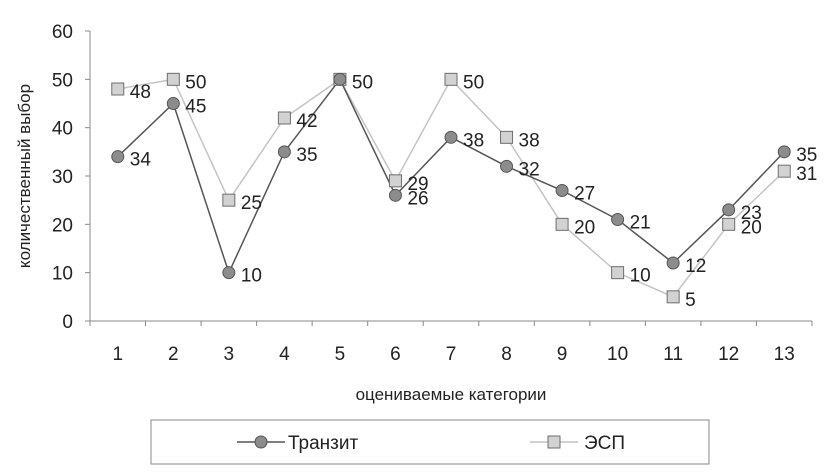  Describe the element at coordinates (751, 213) in the screenshot. I see `data-label-transit: 23` at that location.